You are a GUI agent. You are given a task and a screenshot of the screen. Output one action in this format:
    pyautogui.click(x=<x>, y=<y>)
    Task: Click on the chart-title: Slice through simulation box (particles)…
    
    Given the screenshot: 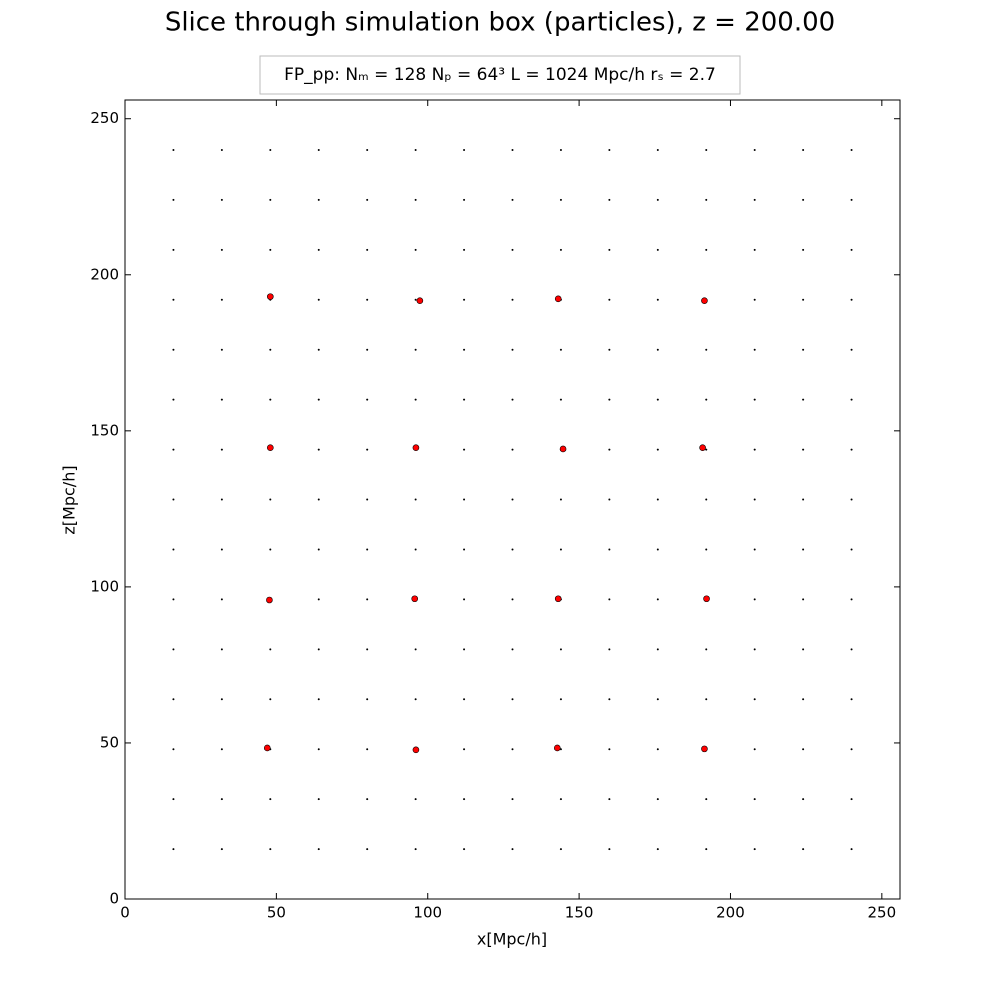 What is the action you would take?
    pyautogui.click(x=500, y=23)
    